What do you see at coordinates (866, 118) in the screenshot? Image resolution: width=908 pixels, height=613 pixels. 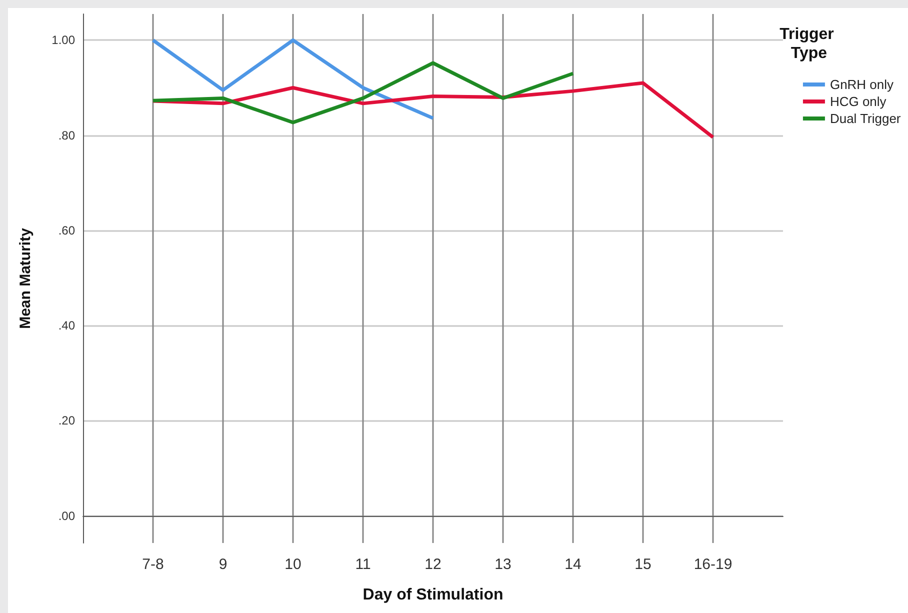 I see `legend-label: Dual Trigger` at bounding box center [866, 118].